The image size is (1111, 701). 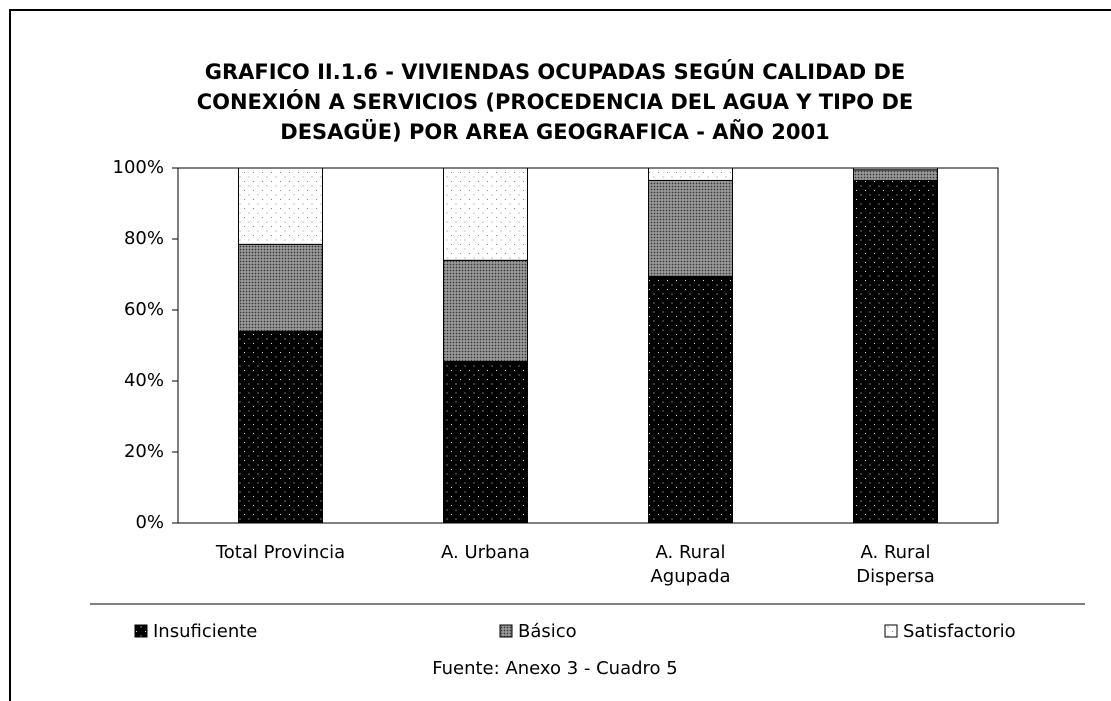 I want to click on x-tick-label: Total Provincia, so click(x=280, y=552).